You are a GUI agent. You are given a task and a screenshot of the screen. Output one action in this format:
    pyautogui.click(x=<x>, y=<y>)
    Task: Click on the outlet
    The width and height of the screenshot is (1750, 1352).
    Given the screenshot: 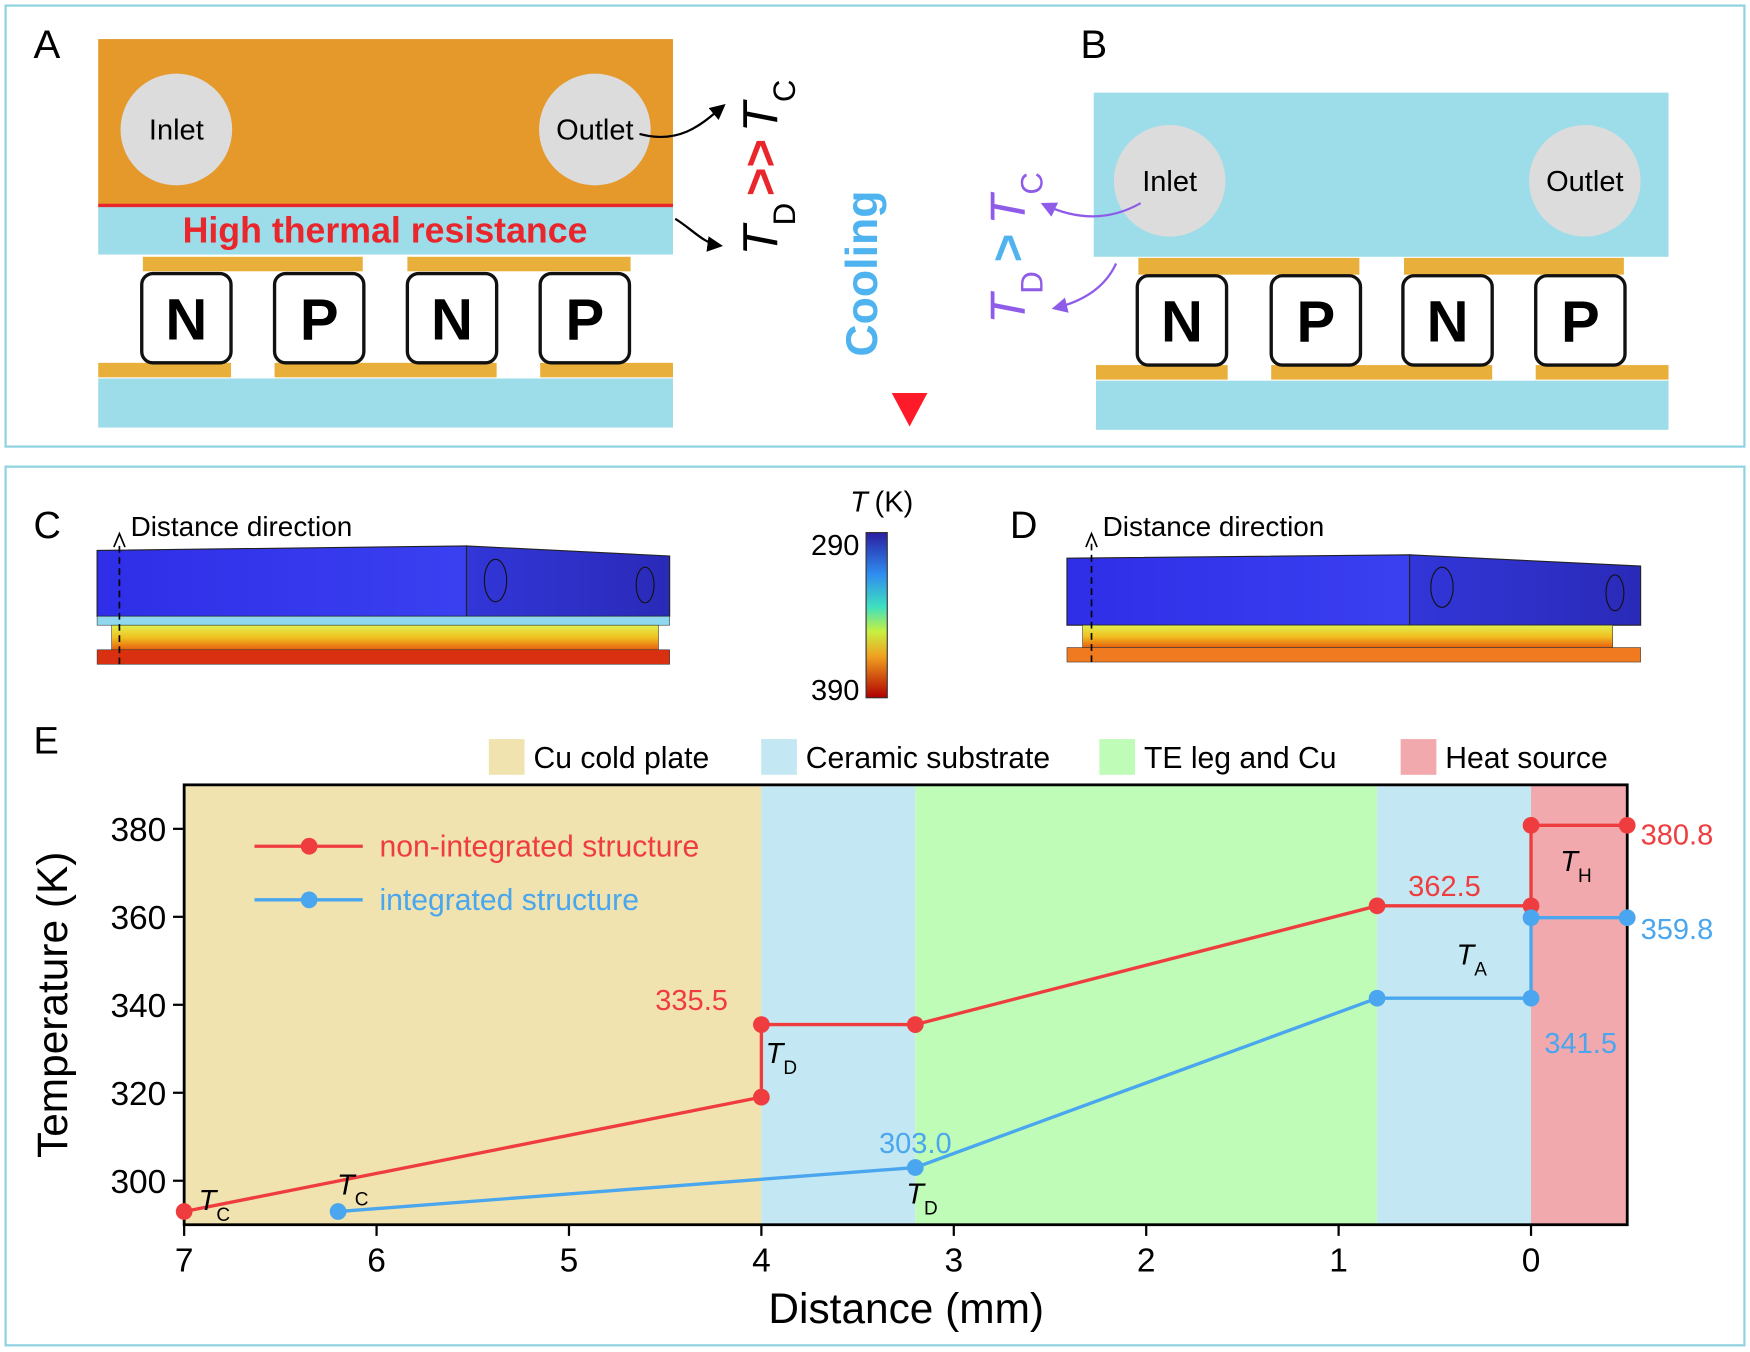 What is the action you would take?
    pyautogui.click(x=595, y=129)
    